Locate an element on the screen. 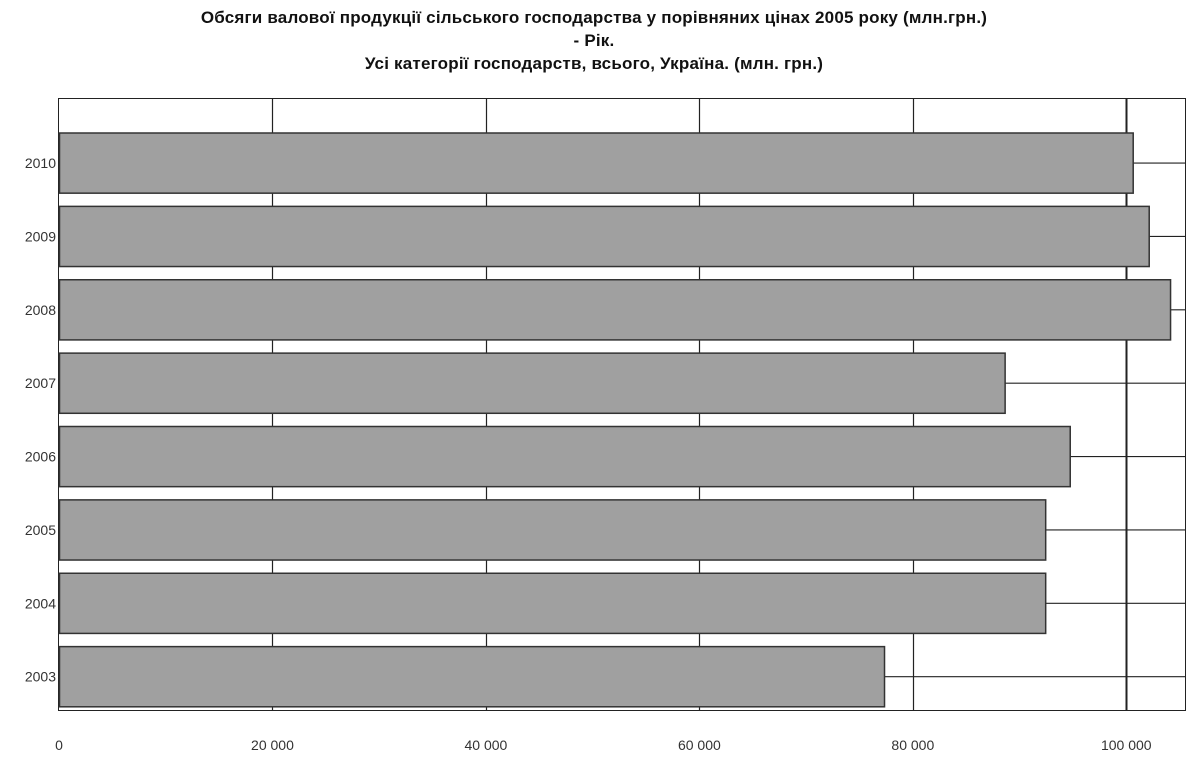 This screenshot has width=1188, height=760. x-tick-label: 20 000 is located at coordinates (272, 745).